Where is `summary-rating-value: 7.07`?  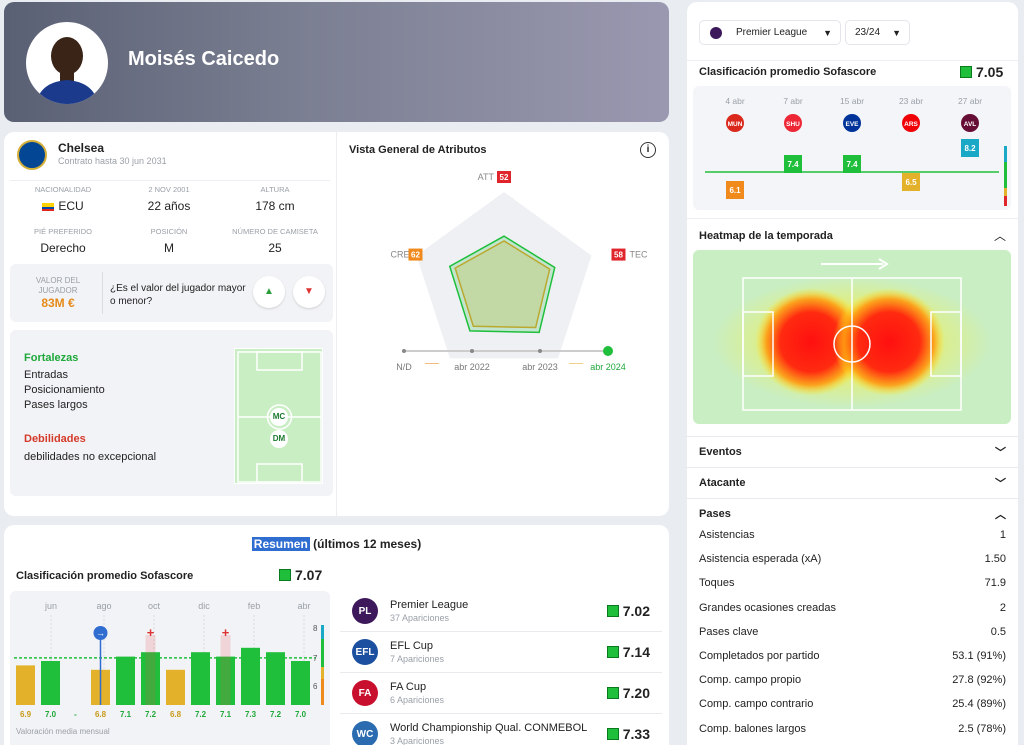 summary-rating-value: 7.07 is located at coordinates (309, 575).